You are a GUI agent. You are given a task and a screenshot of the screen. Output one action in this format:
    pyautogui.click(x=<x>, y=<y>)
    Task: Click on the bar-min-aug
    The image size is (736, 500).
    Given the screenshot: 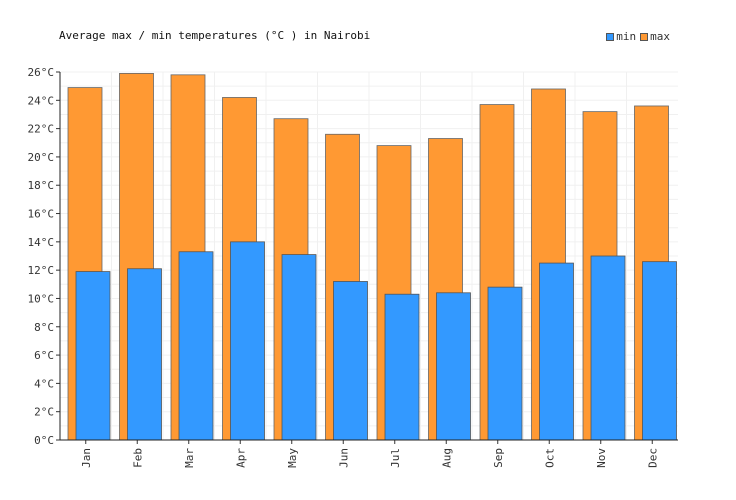 What is the action you would take?
    pyautogui.click(x=453, y=366)
    